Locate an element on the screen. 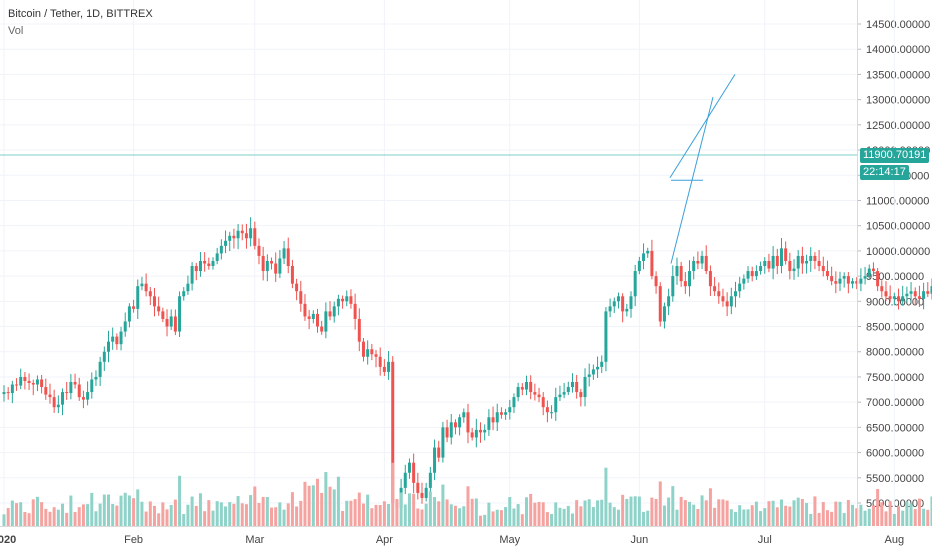  time-axis is located at coordinates (428, 538).